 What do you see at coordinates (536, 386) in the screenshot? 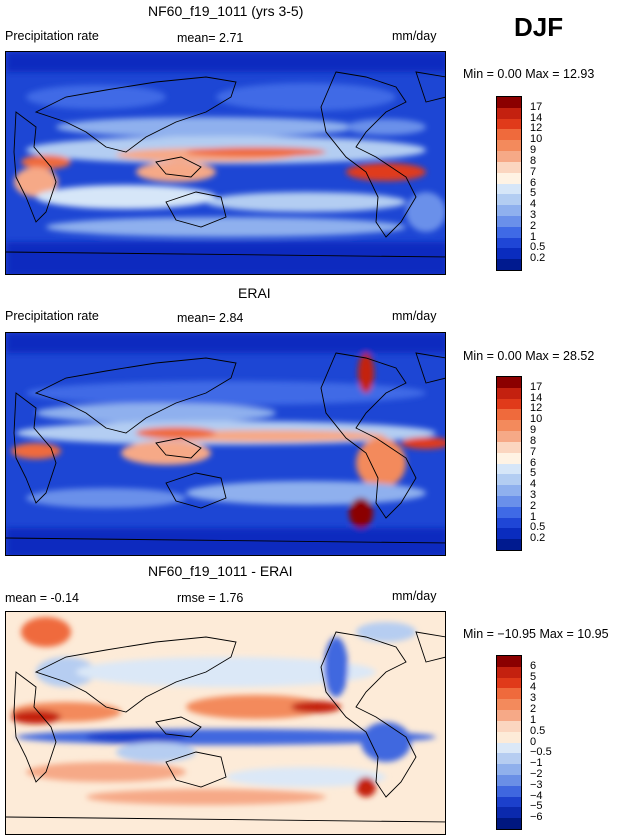
I see `panel2-colorbar-tick: 17` at bounding box center [536, 386].